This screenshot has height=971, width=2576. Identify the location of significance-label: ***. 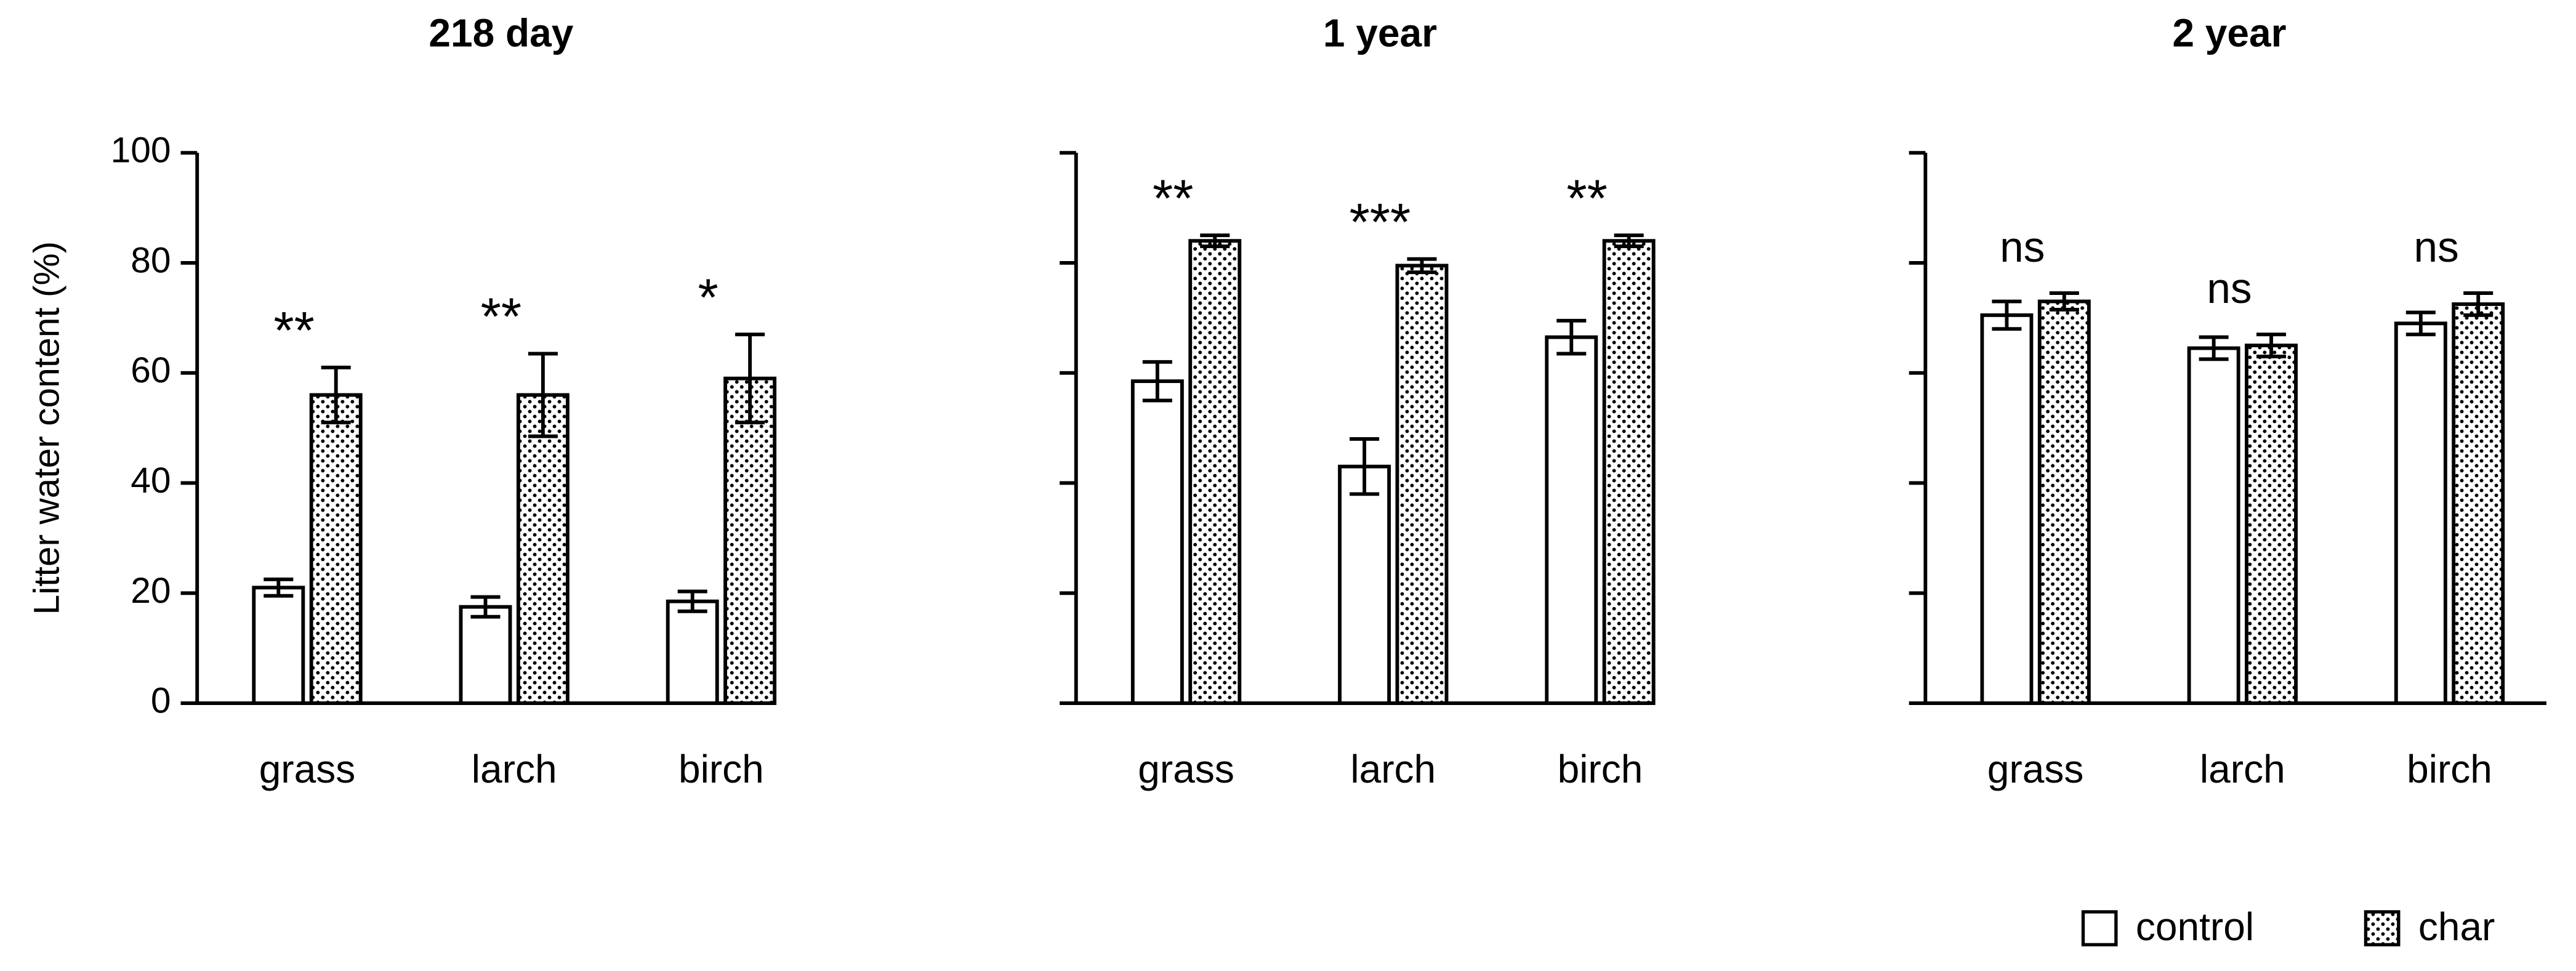
(1380, 222).